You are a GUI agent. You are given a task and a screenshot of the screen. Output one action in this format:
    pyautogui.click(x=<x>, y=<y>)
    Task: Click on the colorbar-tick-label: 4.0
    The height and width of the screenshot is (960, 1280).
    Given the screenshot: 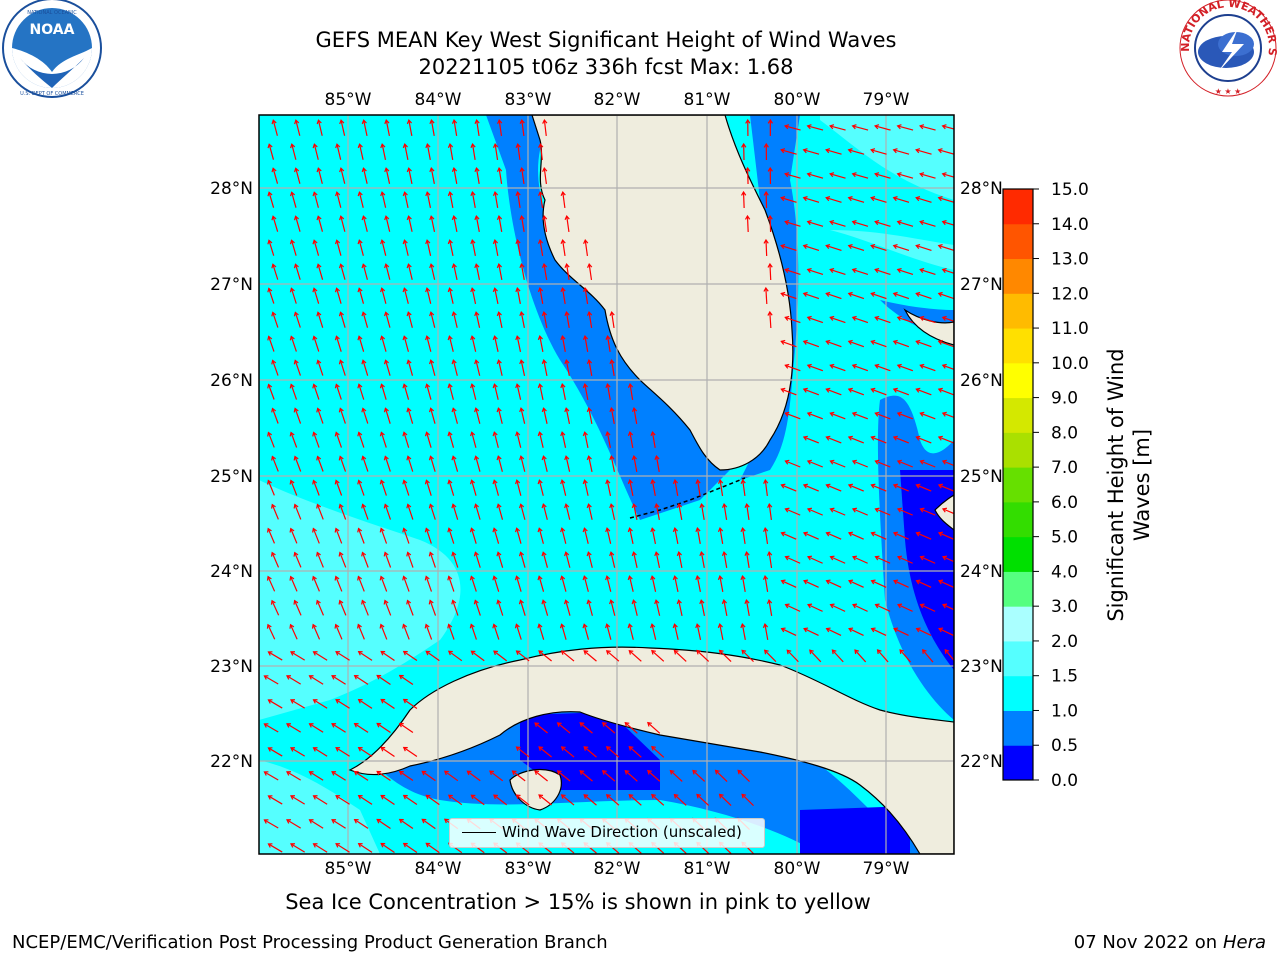 What is the action you would take?
    pyautogui.click(x=1064, y=572)
    